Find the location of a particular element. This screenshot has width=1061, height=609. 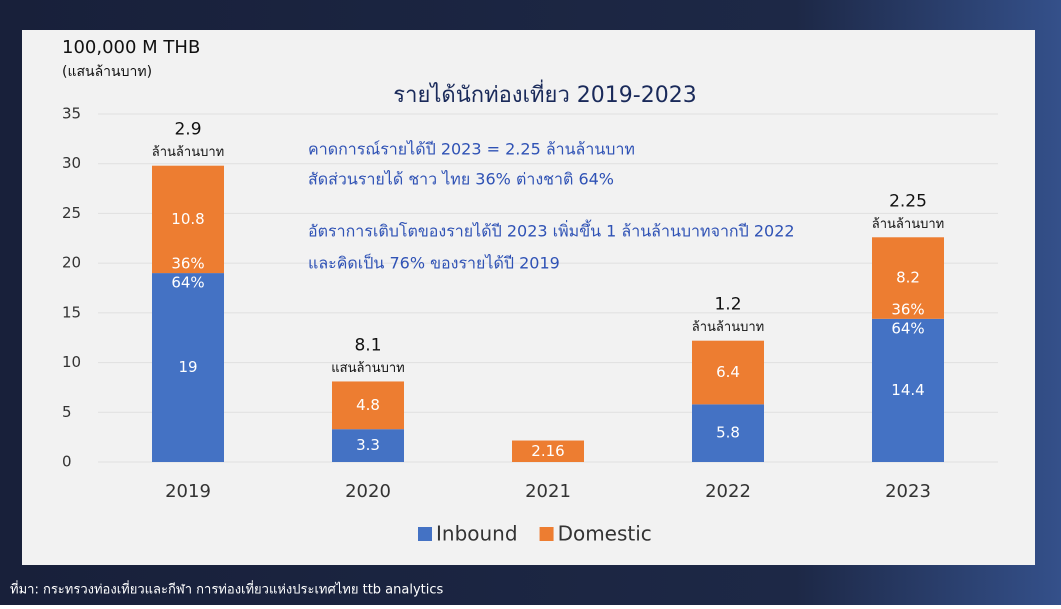

x-tick-label: 2020 is located at coordinates (368, 491).